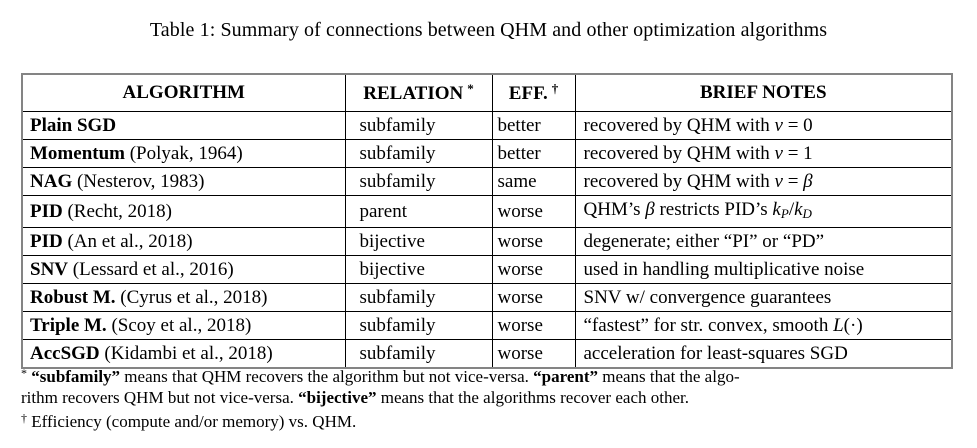  Describe the element at coordinates (68, 325) in the screenshot. I see `text-run: Triple M.` at that location.